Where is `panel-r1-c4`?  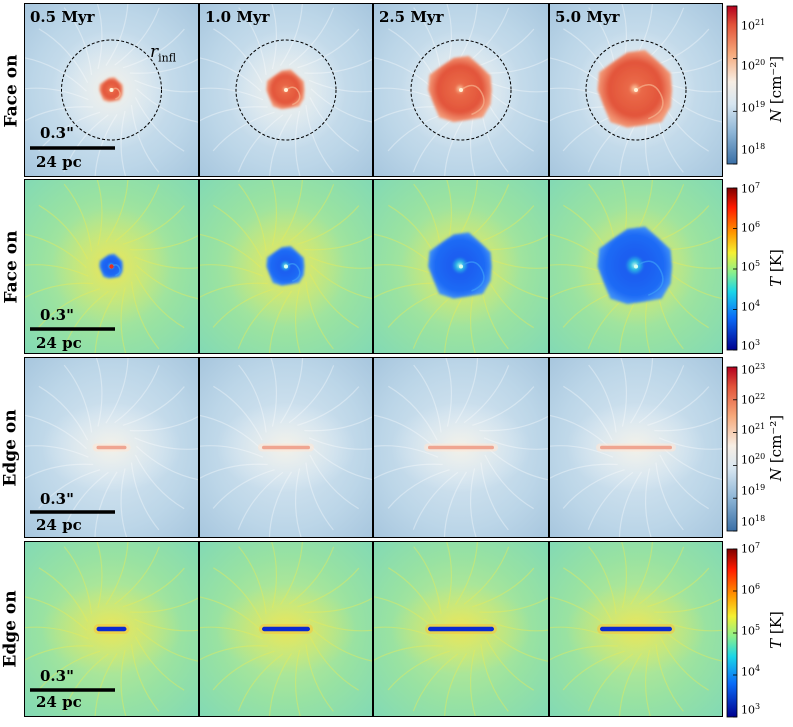 panel-r1-c4 is located at coordinates (636, 90).